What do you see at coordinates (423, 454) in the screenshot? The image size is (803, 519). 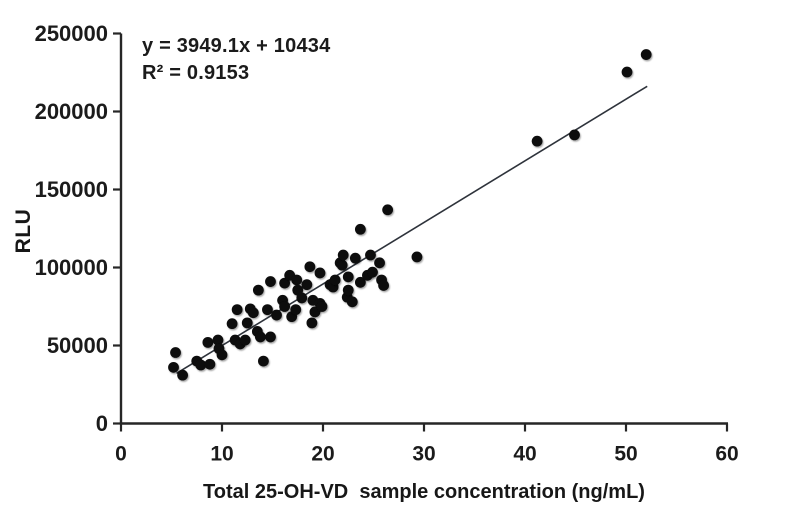 I see `x-tick-label: 30` at bounding box center [423, 454].